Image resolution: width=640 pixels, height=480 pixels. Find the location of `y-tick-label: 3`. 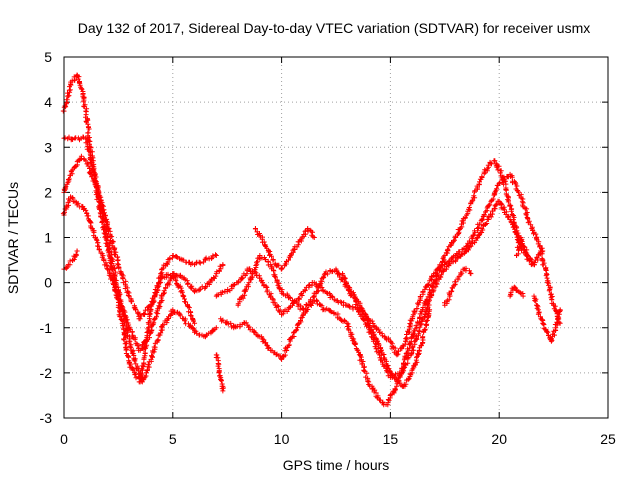

y-tick-label: 3 is located at coordinates (48, 147).